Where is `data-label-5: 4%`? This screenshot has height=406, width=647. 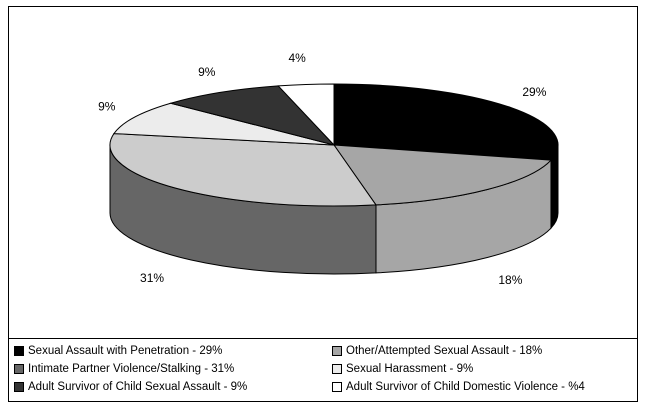 data-label-5: 4% is located at coordinates (297, 58).